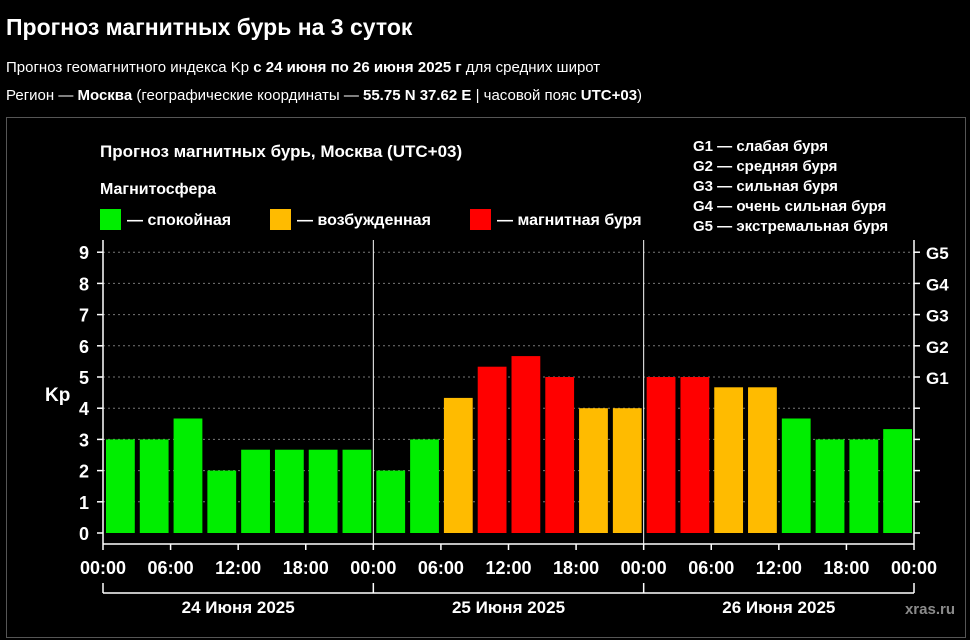 The width and height of the screenshot is (970, 640). What do you see at coordinates (84, 284) in the screenshot?
I see `y-tick-label: 8` at bounding box center [84, 284].